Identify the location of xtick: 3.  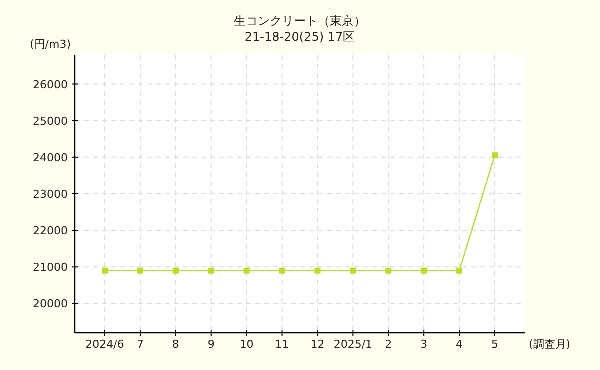
(424, 344).